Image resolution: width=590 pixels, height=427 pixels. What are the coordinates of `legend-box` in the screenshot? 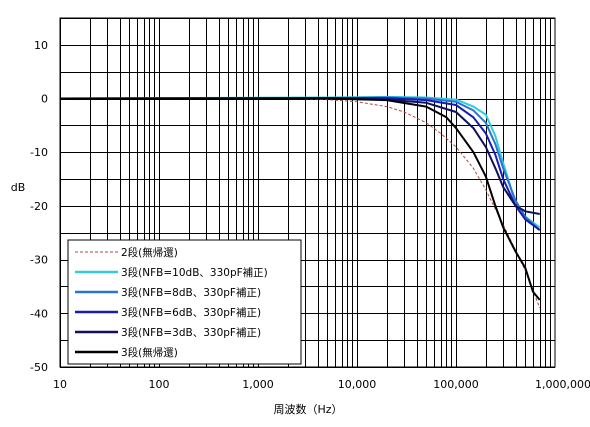 It's located at (184, 302).